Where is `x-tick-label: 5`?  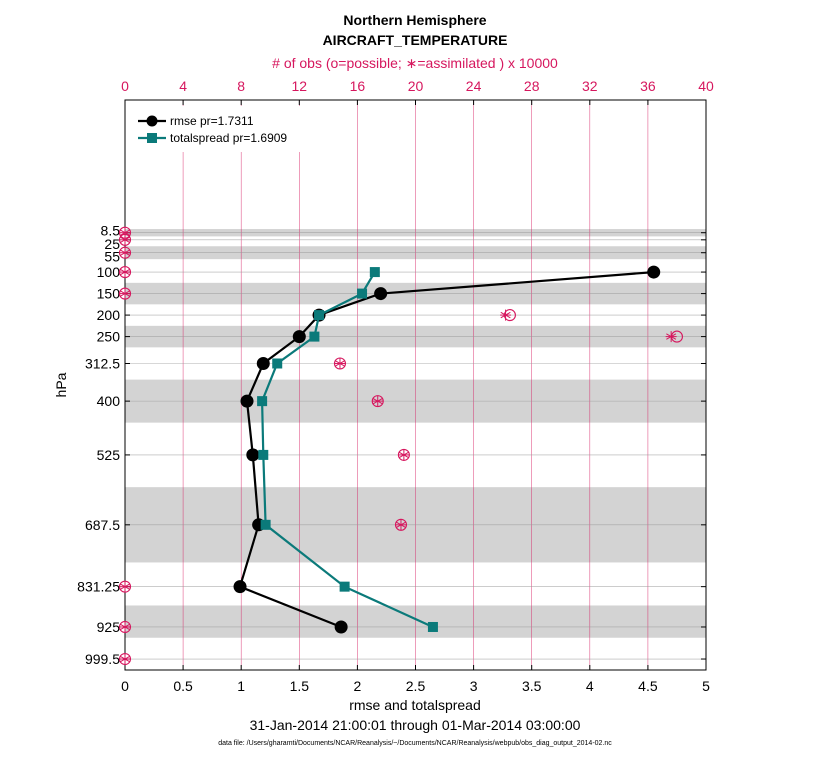 x-tick-label: 5 is located at coordinates (706, 686).